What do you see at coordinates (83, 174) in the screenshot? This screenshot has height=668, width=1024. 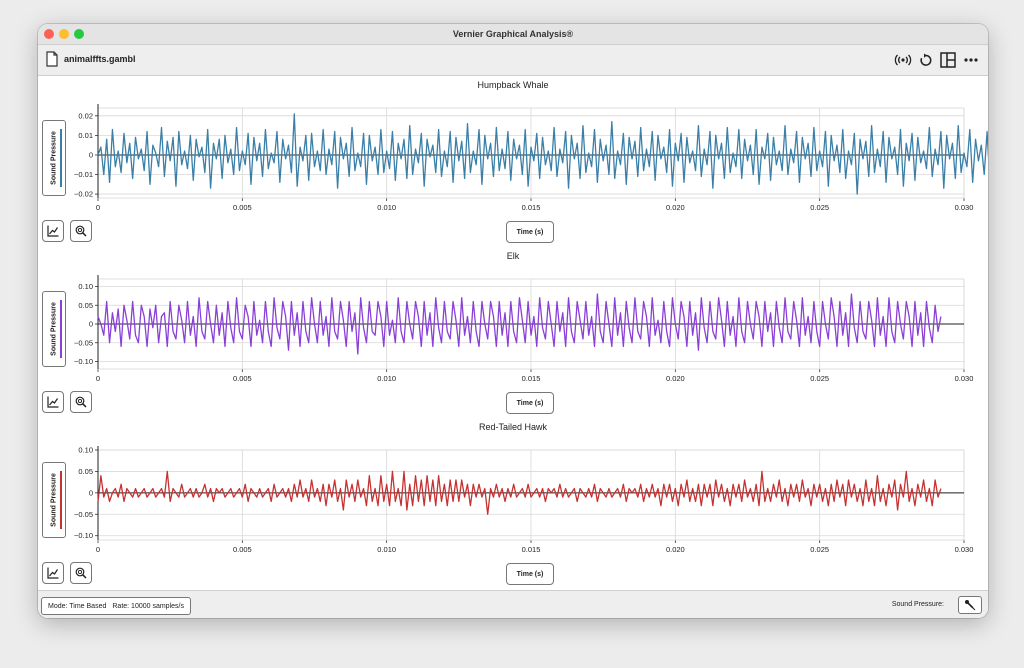 I see `y-tick-label: −0.01` at bounding box center [83, 174].